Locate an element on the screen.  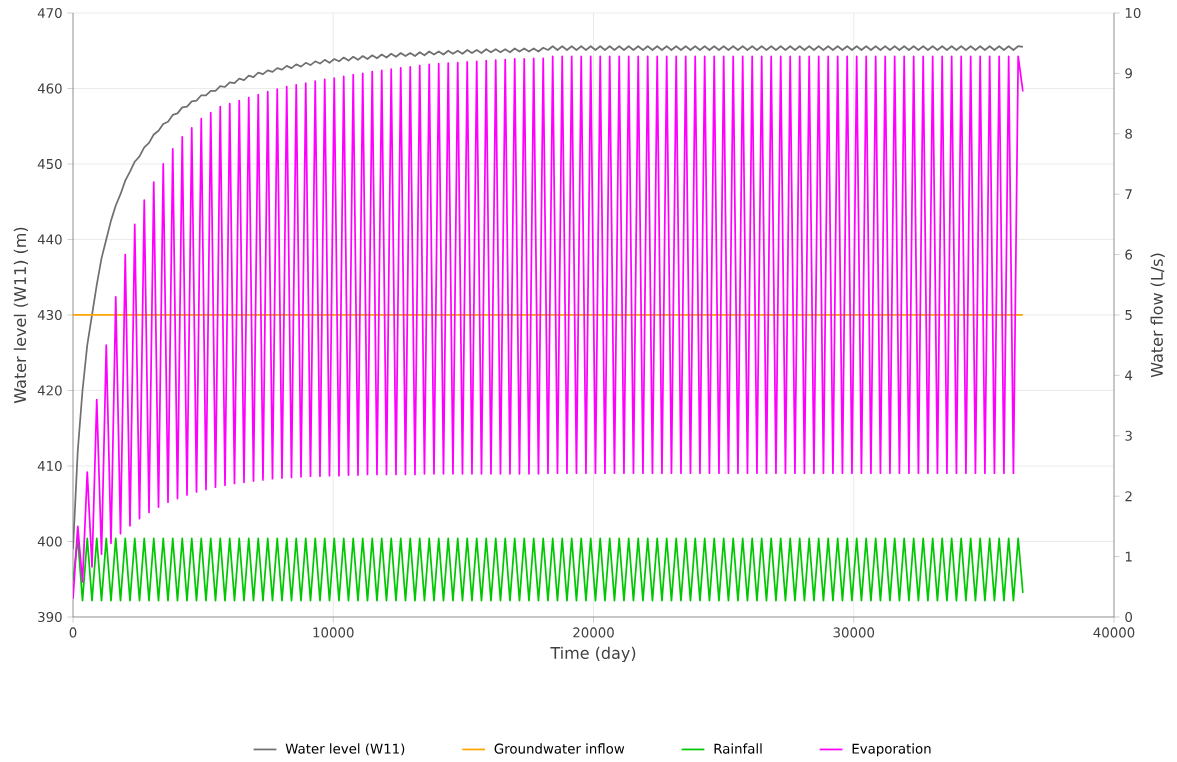
y2-axis-title: Water flow (L/s) is located at coordinates (1157, 315).